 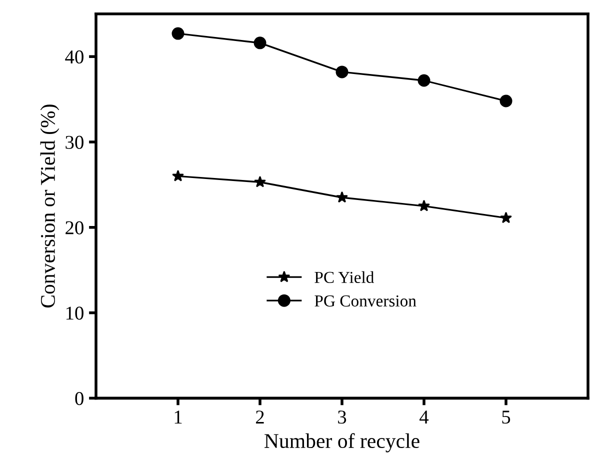 What do you see at coordinates (79, 399) in the screenshot?
I see `y-tick-label: 0` at bounding box center [79, 399].